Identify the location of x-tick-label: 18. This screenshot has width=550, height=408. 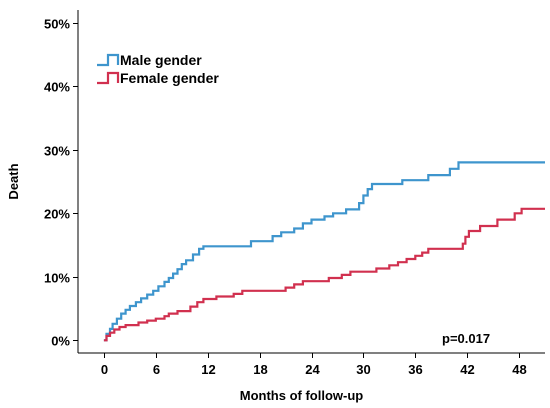
(260, 369).